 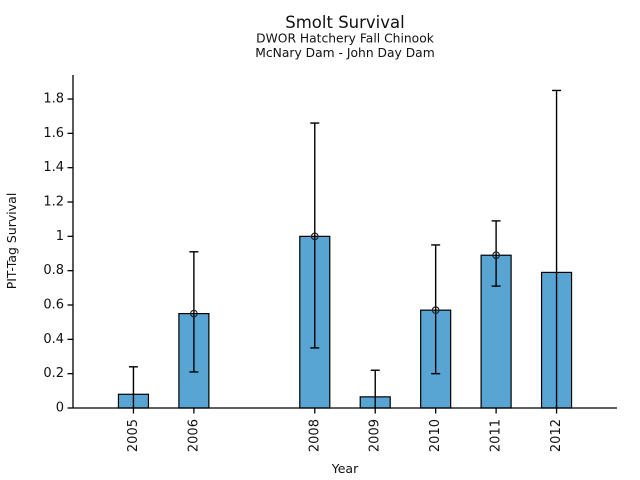 What do you see at coordinates (435, 310) in the screenshot?
I see `point-marker-2010` at bounding box center [435, 310].